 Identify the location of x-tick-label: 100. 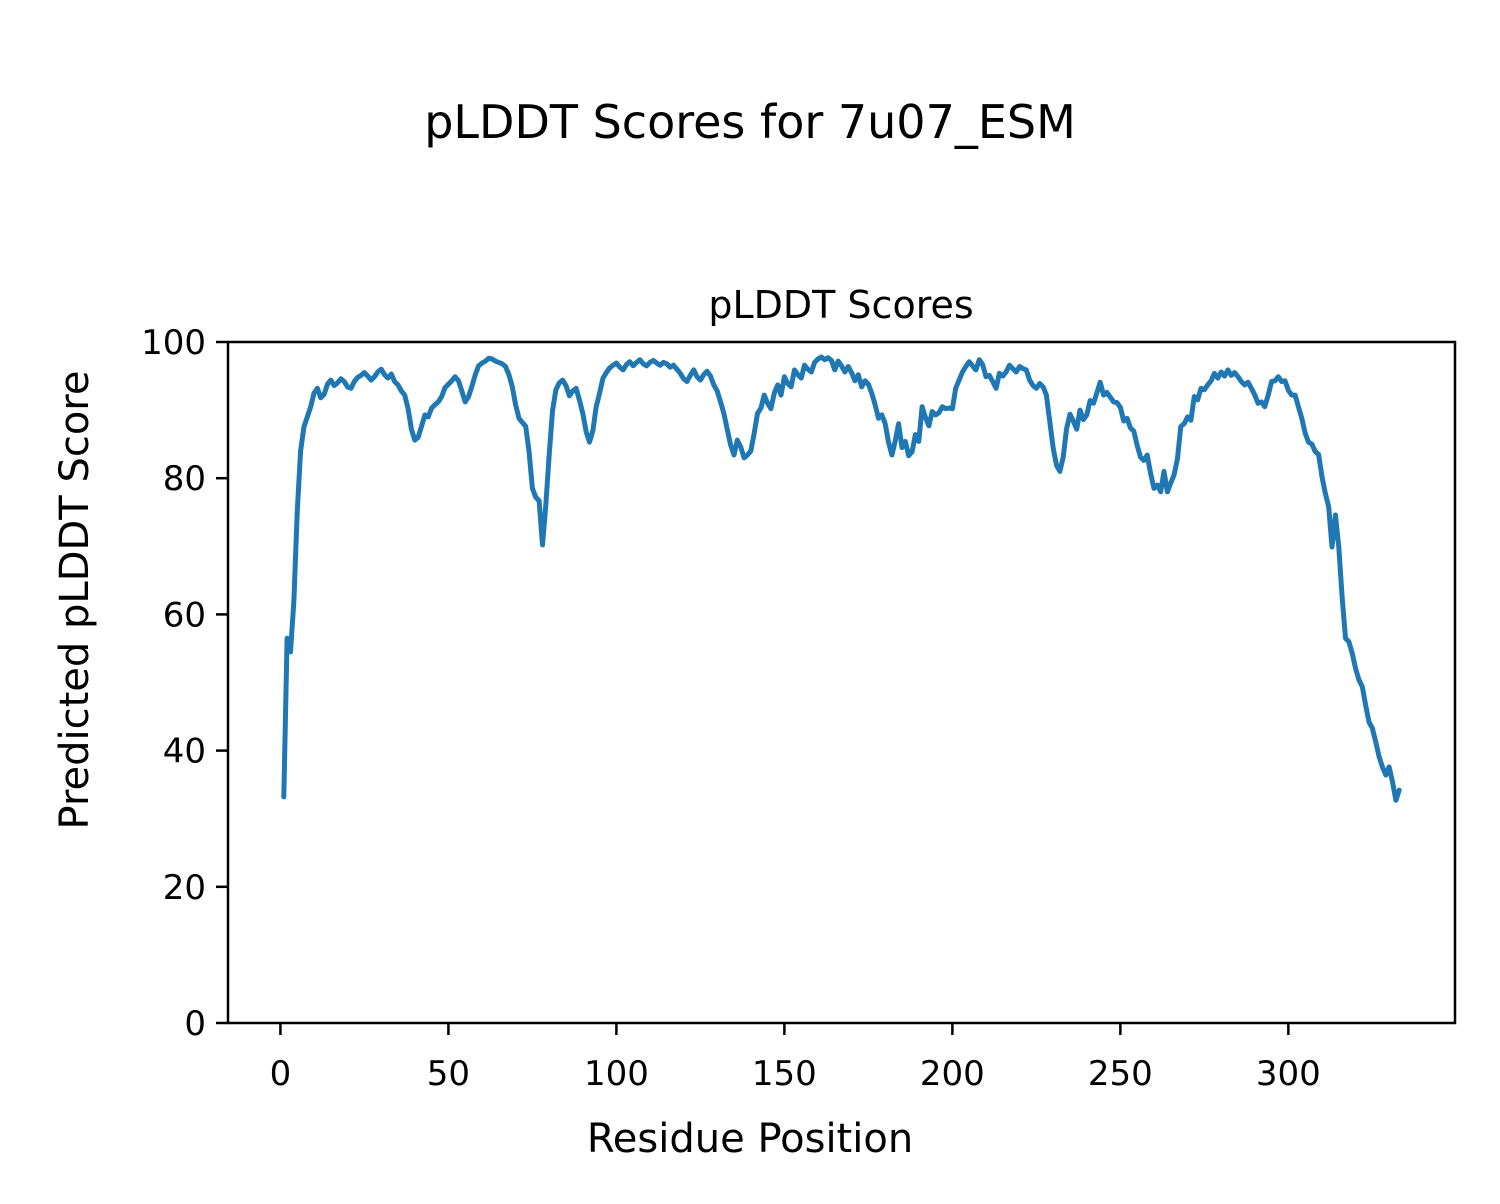
(616, 1074).